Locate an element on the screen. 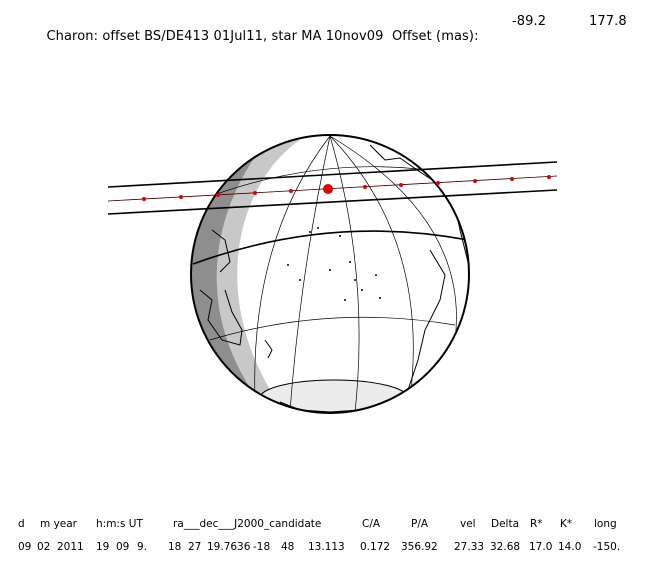 Image resolution: width=646 pixels, height=568 pixels. value-vel: 27.33 is located at coordinates (469, 547).